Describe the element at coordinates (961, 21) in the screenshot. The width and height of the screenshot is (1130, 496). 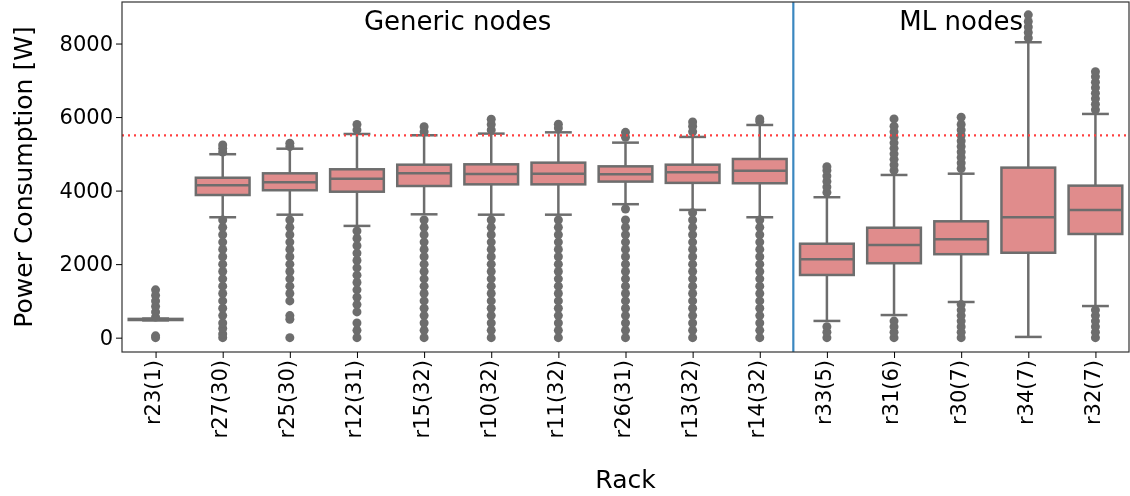
I see `annotation: ML nodes` at that location.